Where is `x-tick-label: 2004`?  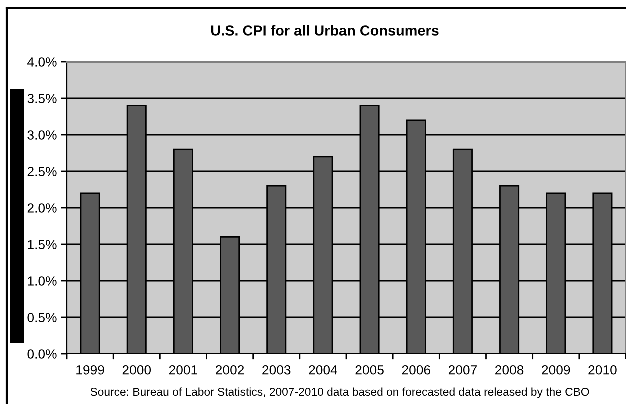 x-tick-label: 2004 is located at coordinates (323, 370).